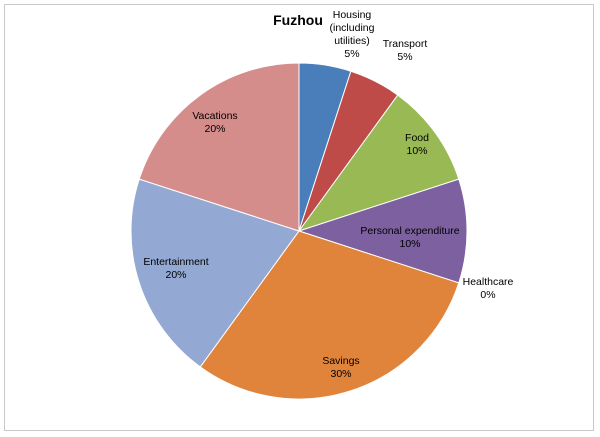 The image size is (600, 437). What do you see at coordinates (340, 367) in the screenshot?
I see `label-savings: Savings 30%` at bounding box center [340, 367].